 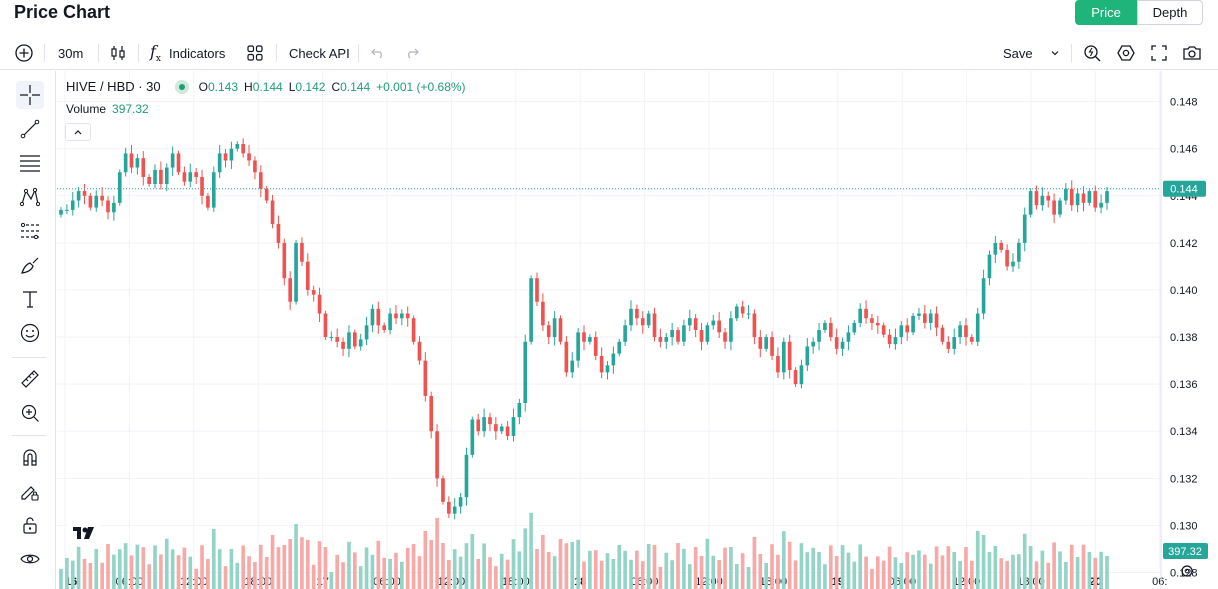 I want to click on emoji-tool, so click(x=30, y=333).